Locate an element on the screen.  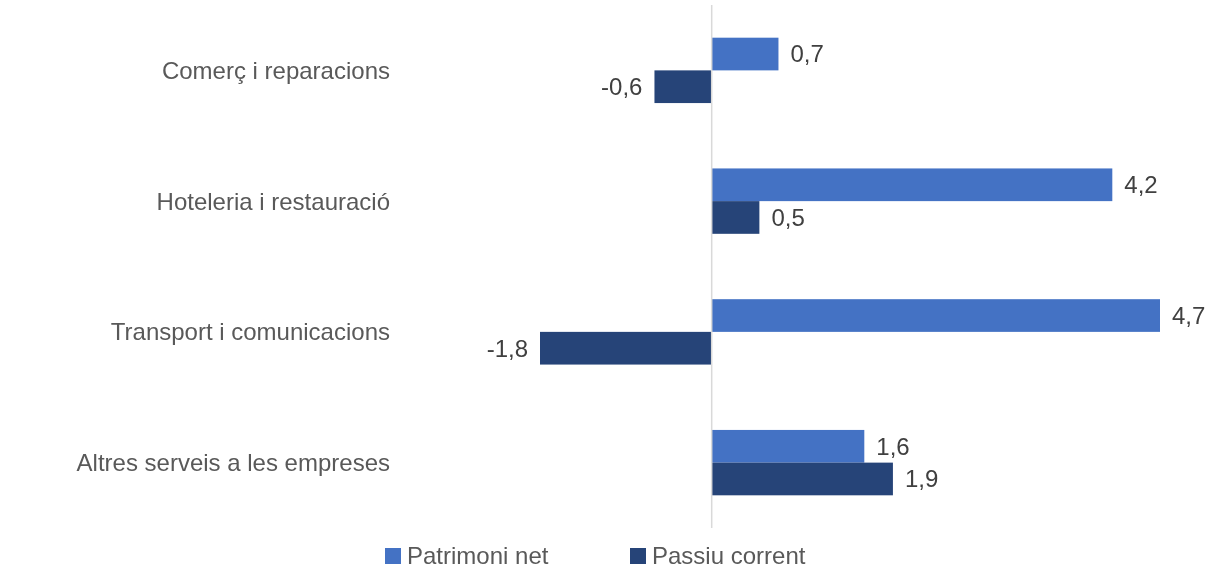
data-label: 4,7 is located at coordinates (1189, 315).